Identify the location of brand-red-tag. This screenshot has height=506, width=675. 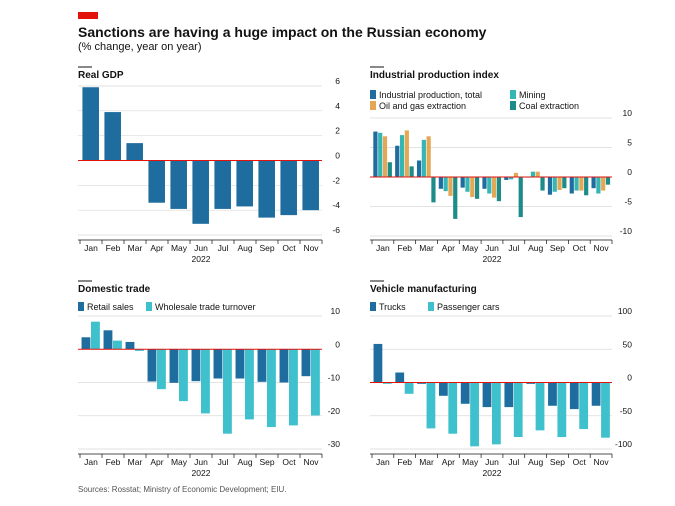
(88, 15).